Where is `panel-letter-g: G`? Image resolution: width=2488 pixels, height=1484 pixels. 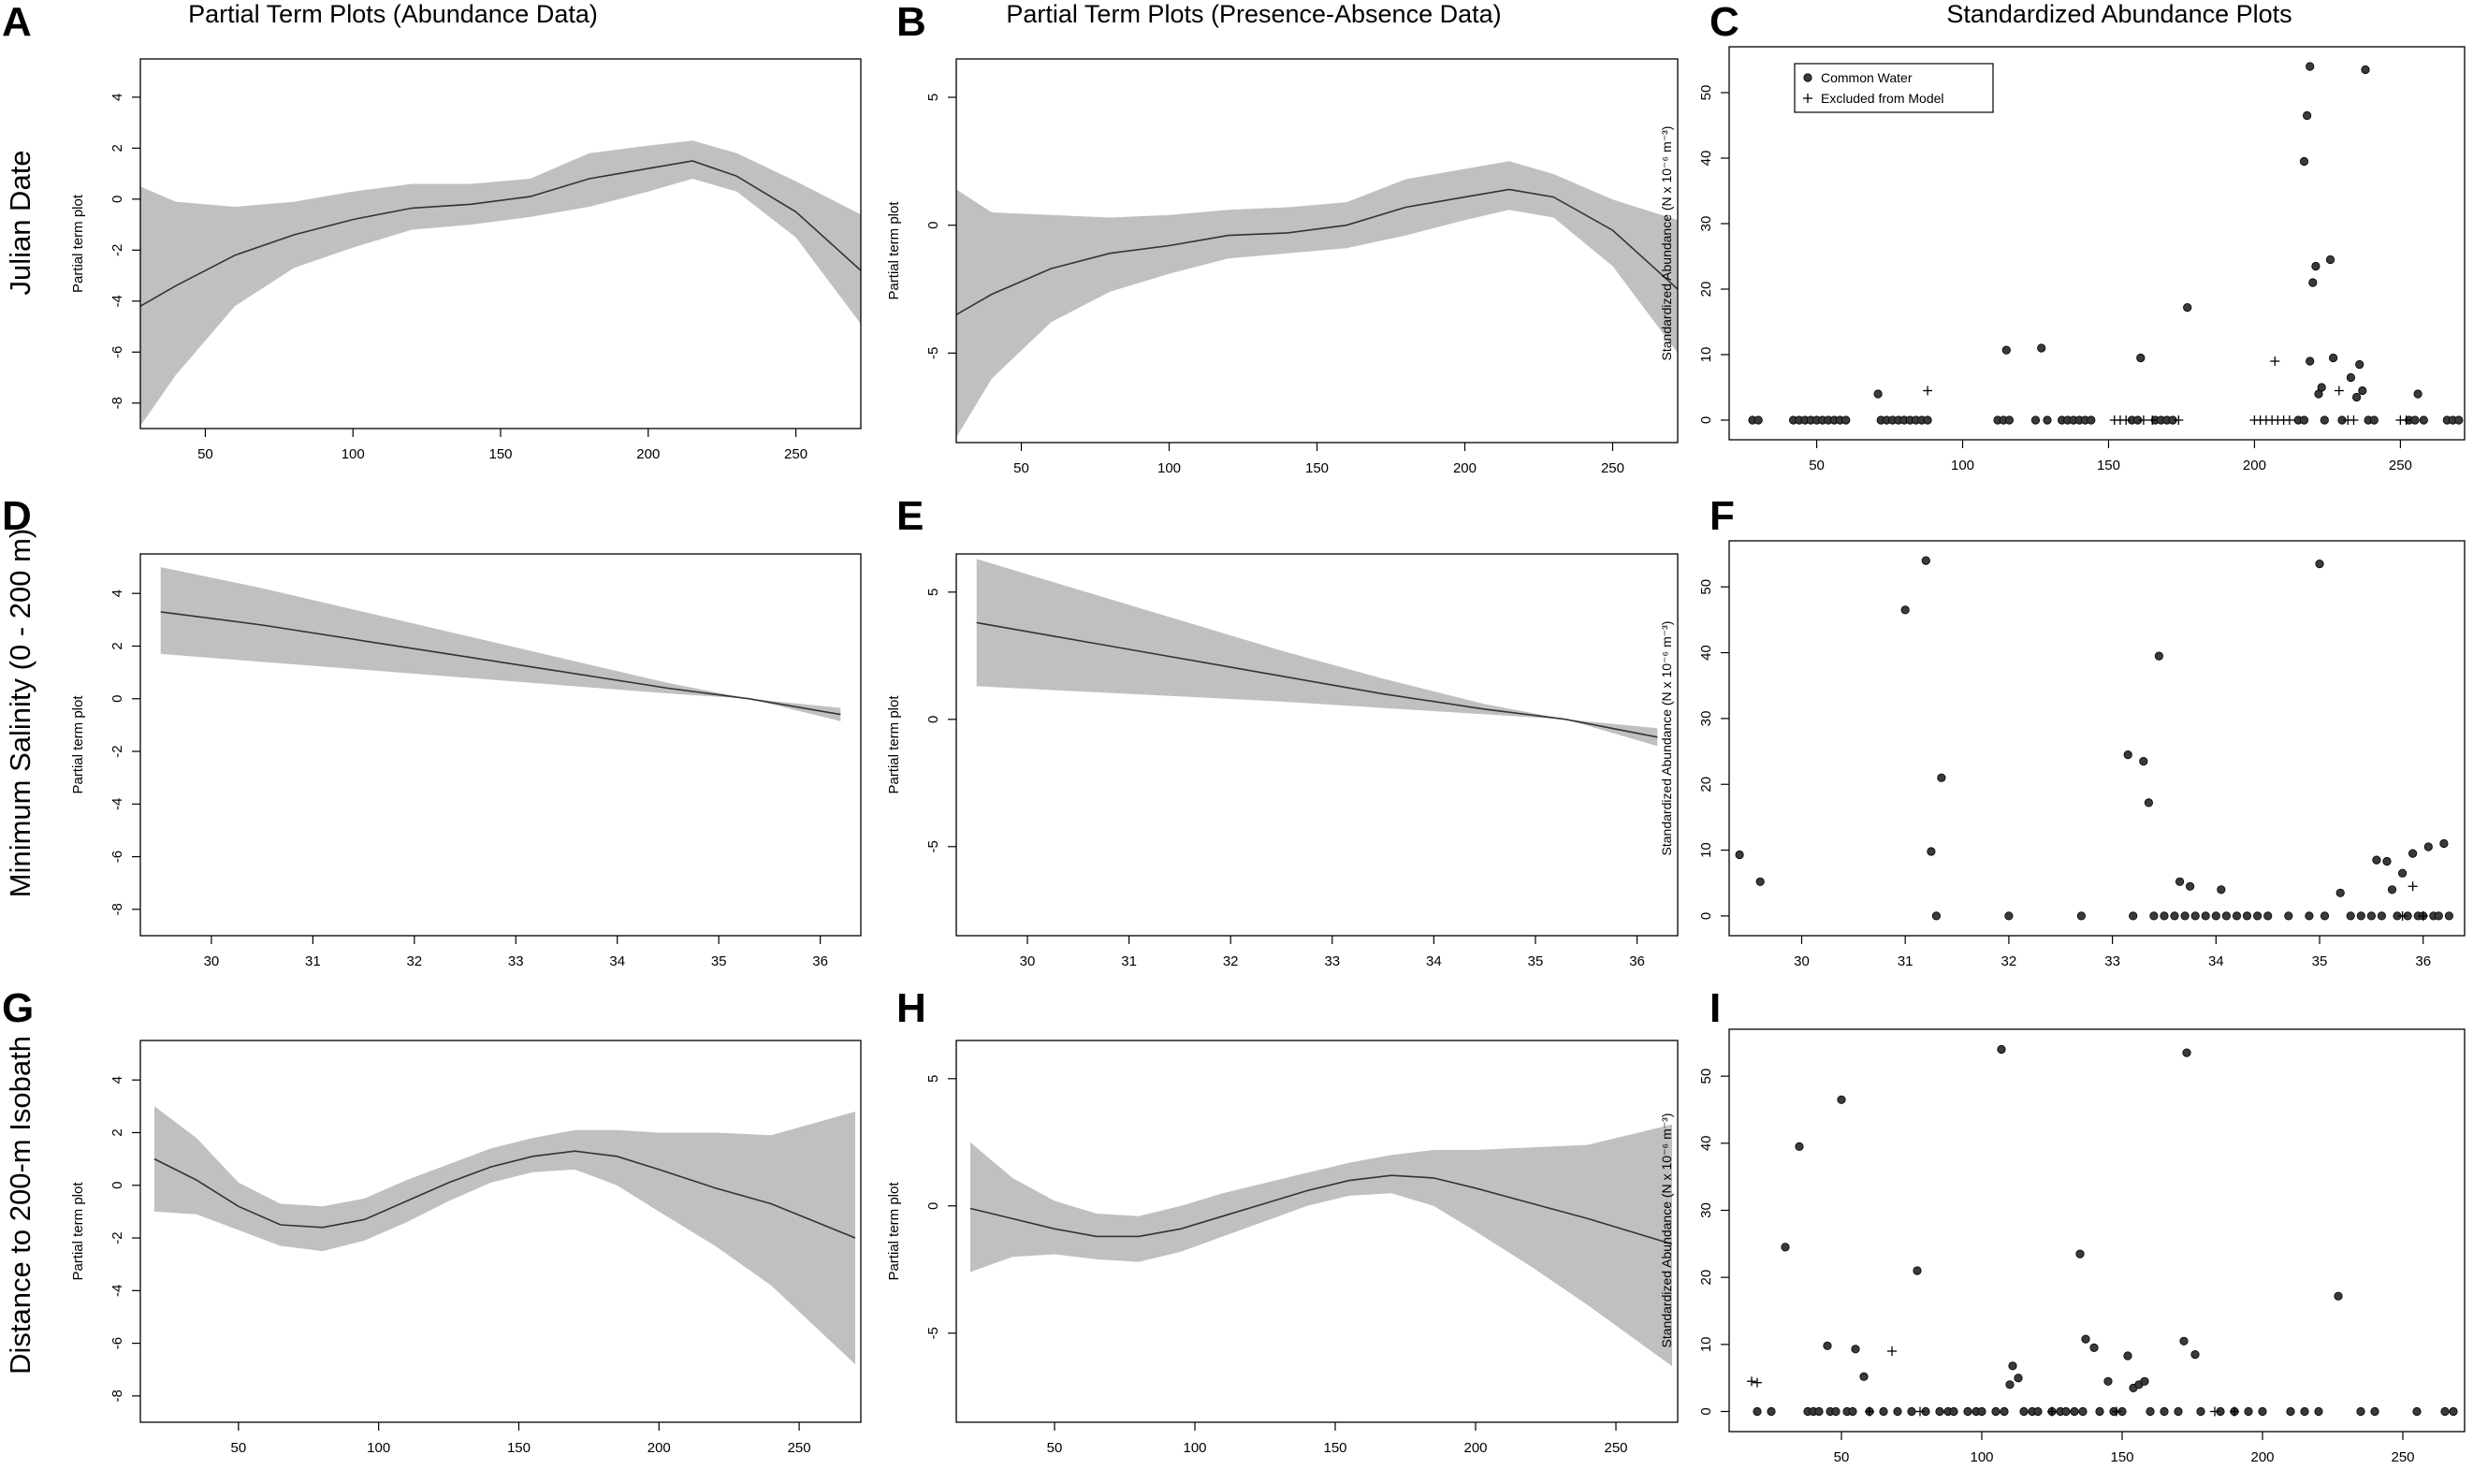
panel-letter-g: G is located at coordinates (18, 1008).